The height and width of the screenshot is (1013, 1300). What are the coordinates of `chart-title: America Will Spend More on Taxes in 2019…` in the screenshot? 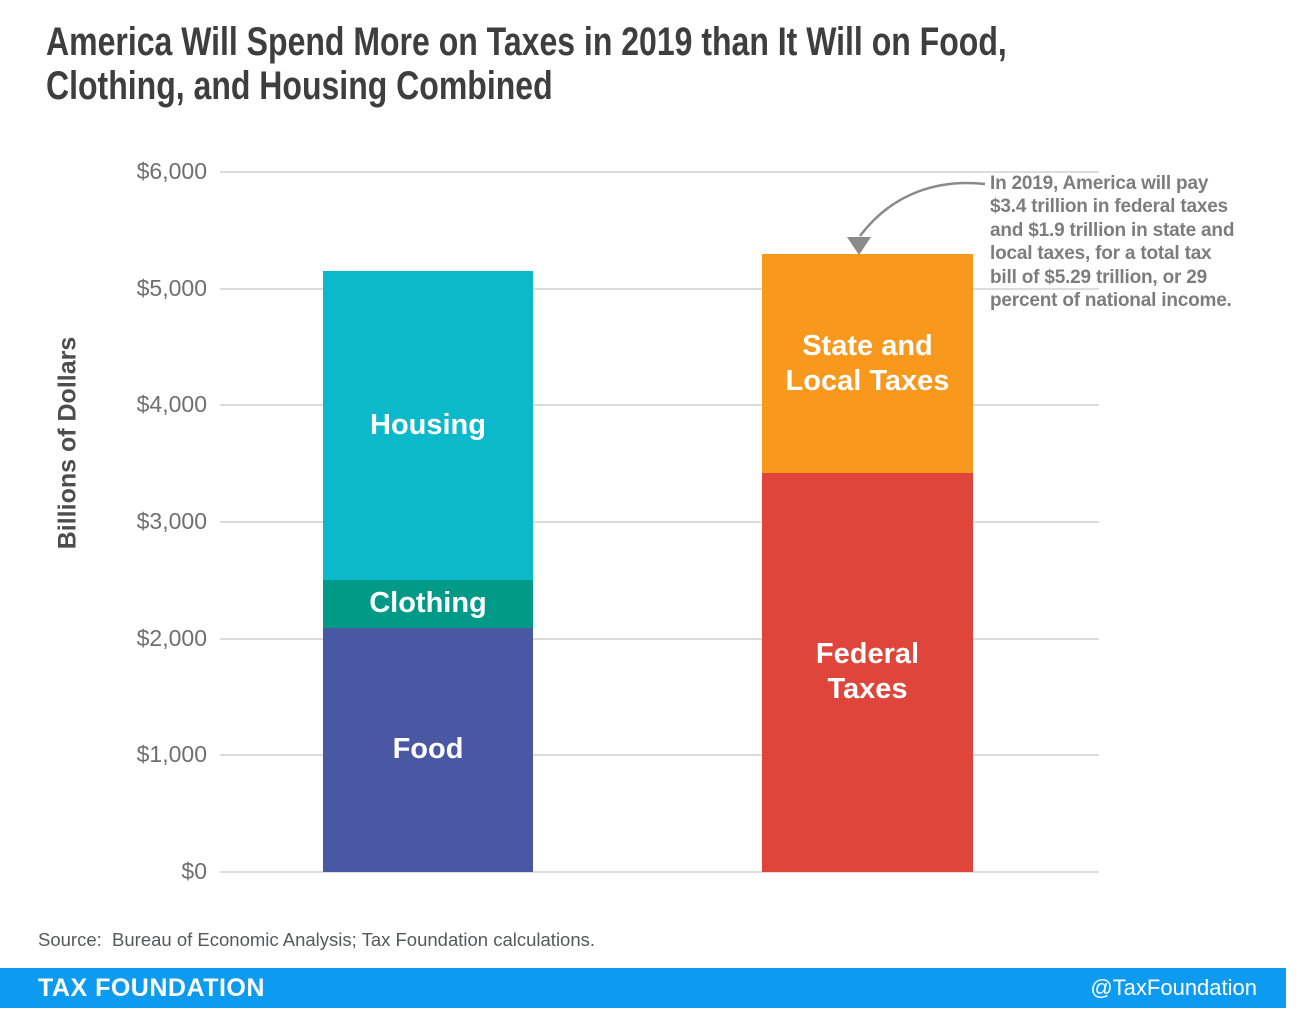 It's located at (526, 64).